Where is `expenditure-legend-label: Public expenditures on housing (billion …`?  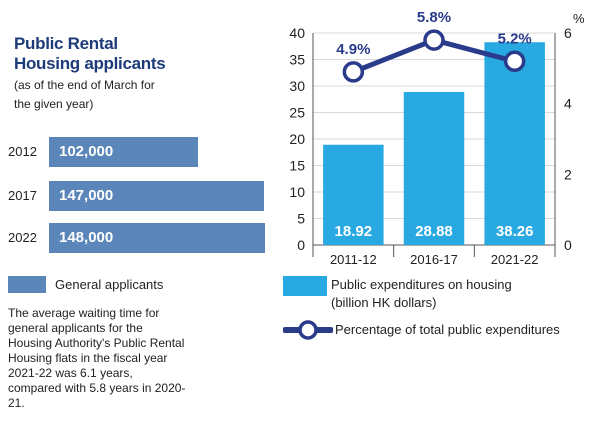 expenditure-legend-label: Public expenditures on housing (billion … is located at coordinates (421, 294).